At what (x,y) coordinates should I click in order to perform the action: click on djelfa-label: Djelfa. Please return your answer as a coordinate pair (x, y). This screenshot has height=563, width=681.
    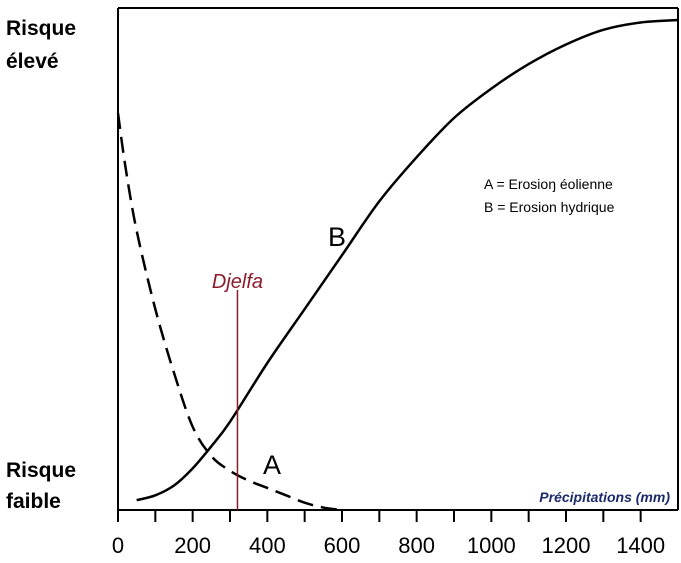
    Looking at the image, I should click on (237, 282).